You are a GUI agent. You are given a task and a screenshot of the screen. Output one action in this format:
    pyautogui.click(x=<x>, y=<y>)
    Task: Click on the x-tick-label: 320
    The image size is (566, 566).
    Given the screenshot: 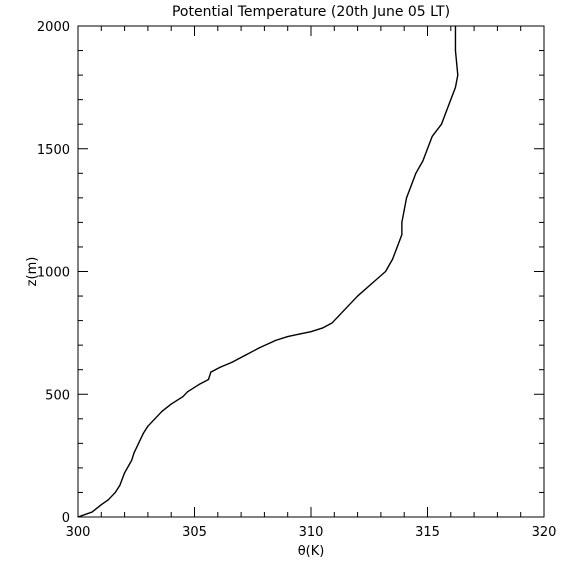 What is the action you would take?
    pyautogui.click(x=544, y=532)
    